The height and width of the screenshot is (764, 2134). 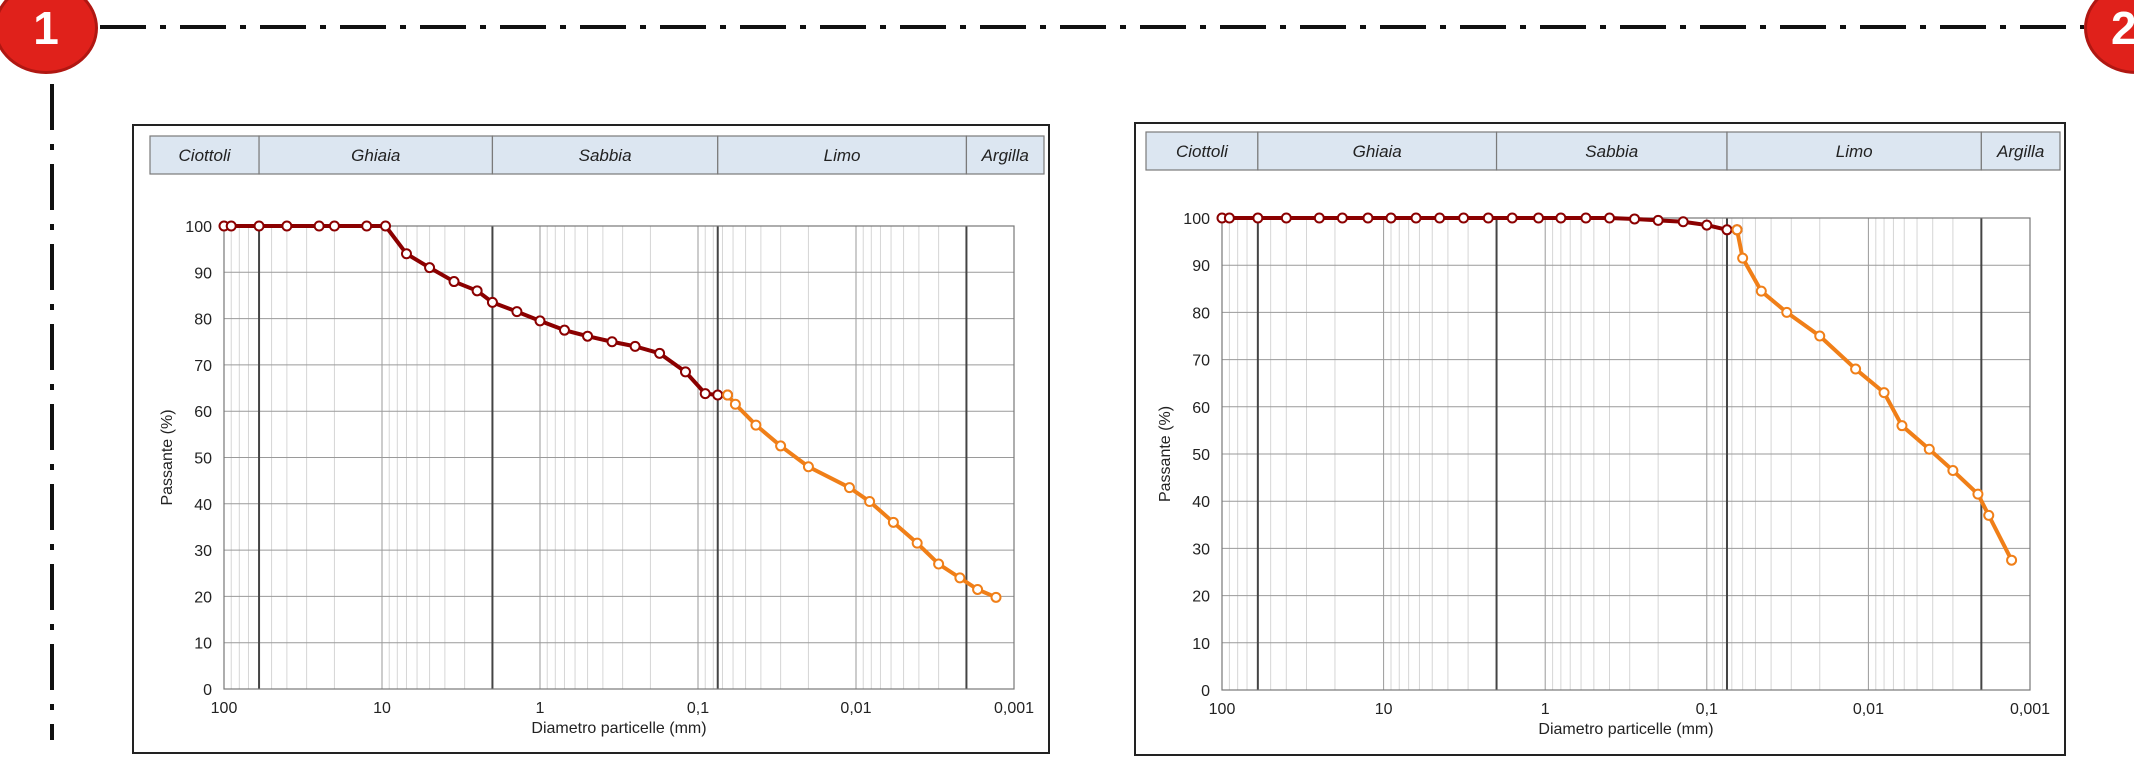 I want to click on band-label-sabbia: Sabbia, so click(x=605, y=155).